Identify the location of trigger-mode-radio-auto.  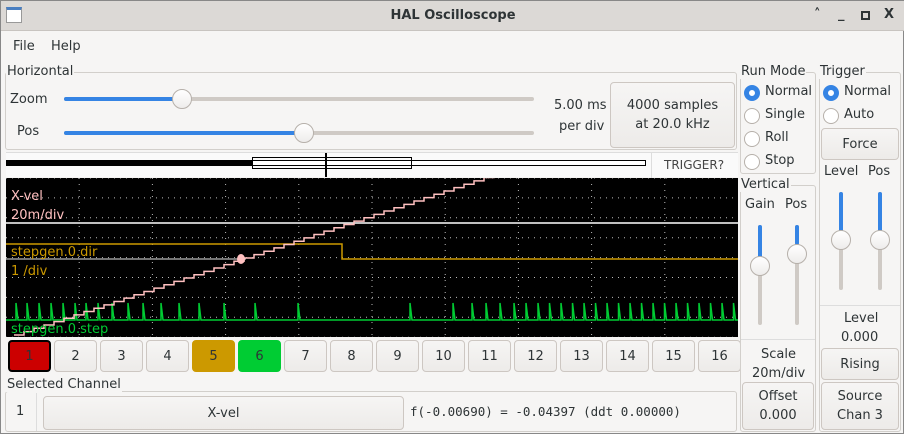
(831, 116).